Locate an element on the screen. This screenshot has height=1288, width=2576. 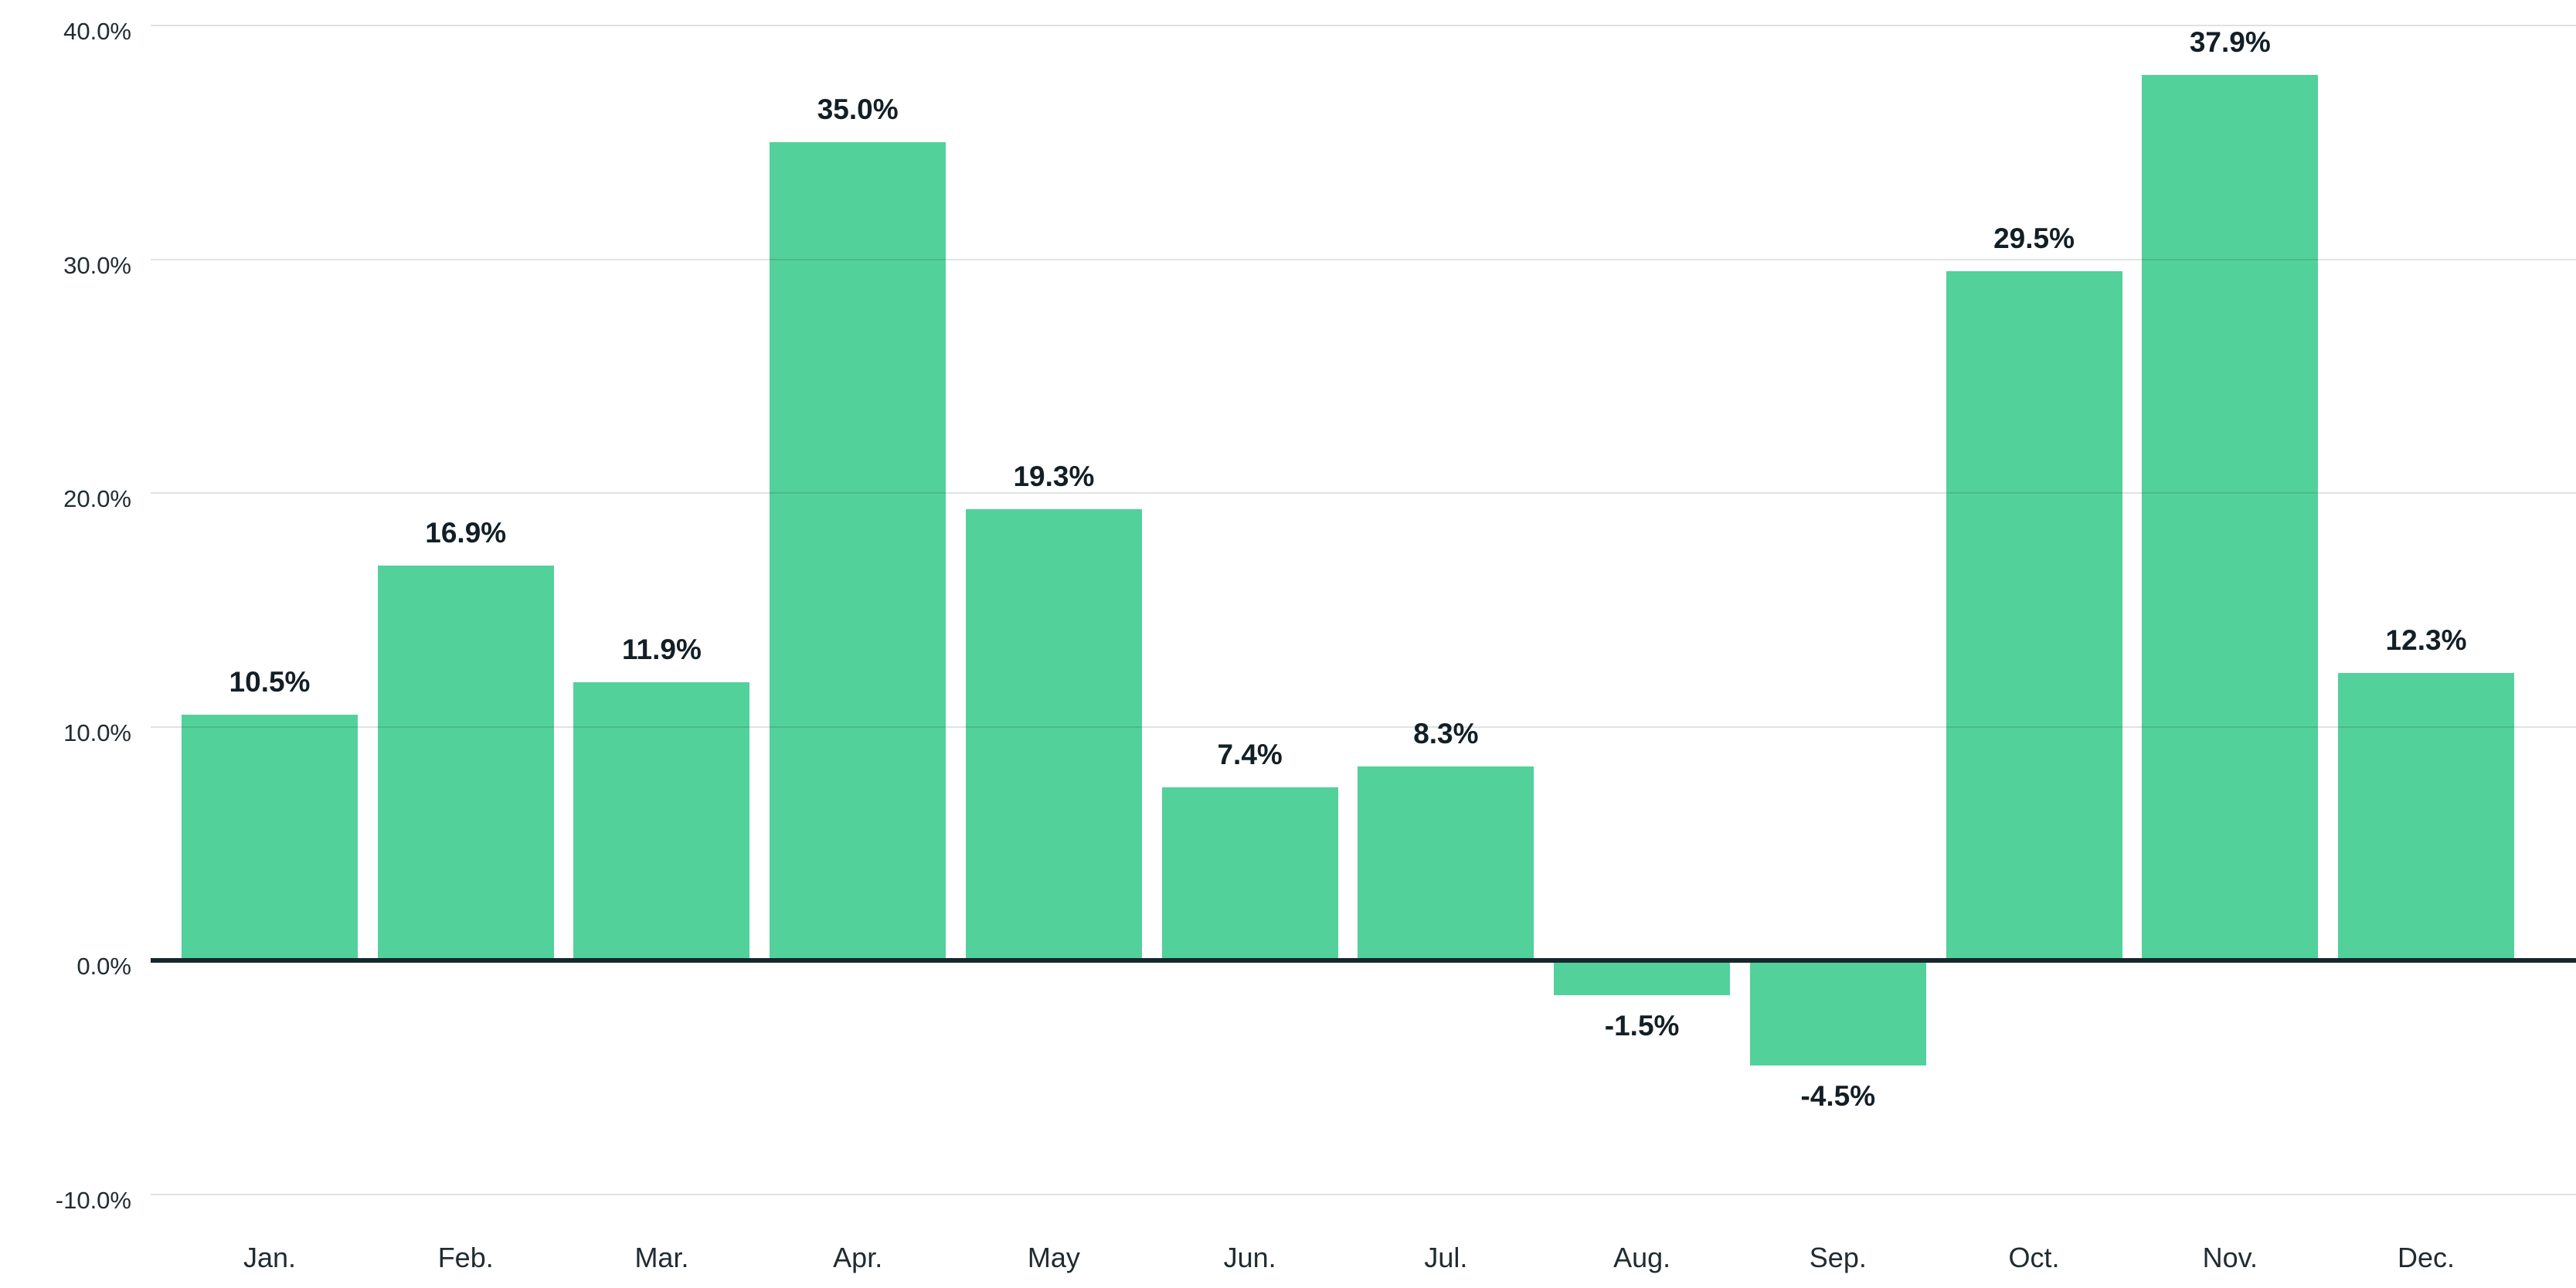
x-axis-label-dec: Dec. is located at coordinates (2426, 1257).